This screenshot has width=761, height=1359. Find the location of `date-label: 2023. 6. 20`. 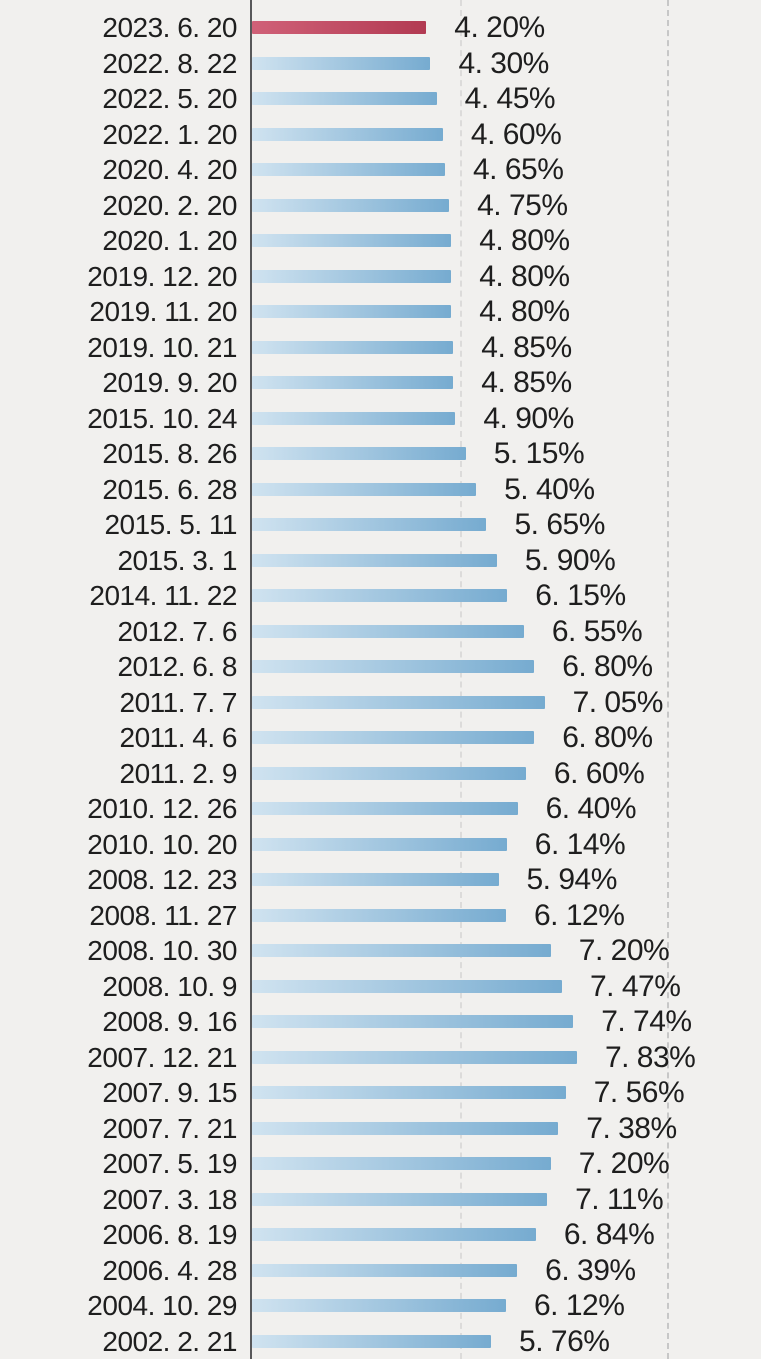

date-label: 2023. 6. 20 is located at coordinates (169, 27).